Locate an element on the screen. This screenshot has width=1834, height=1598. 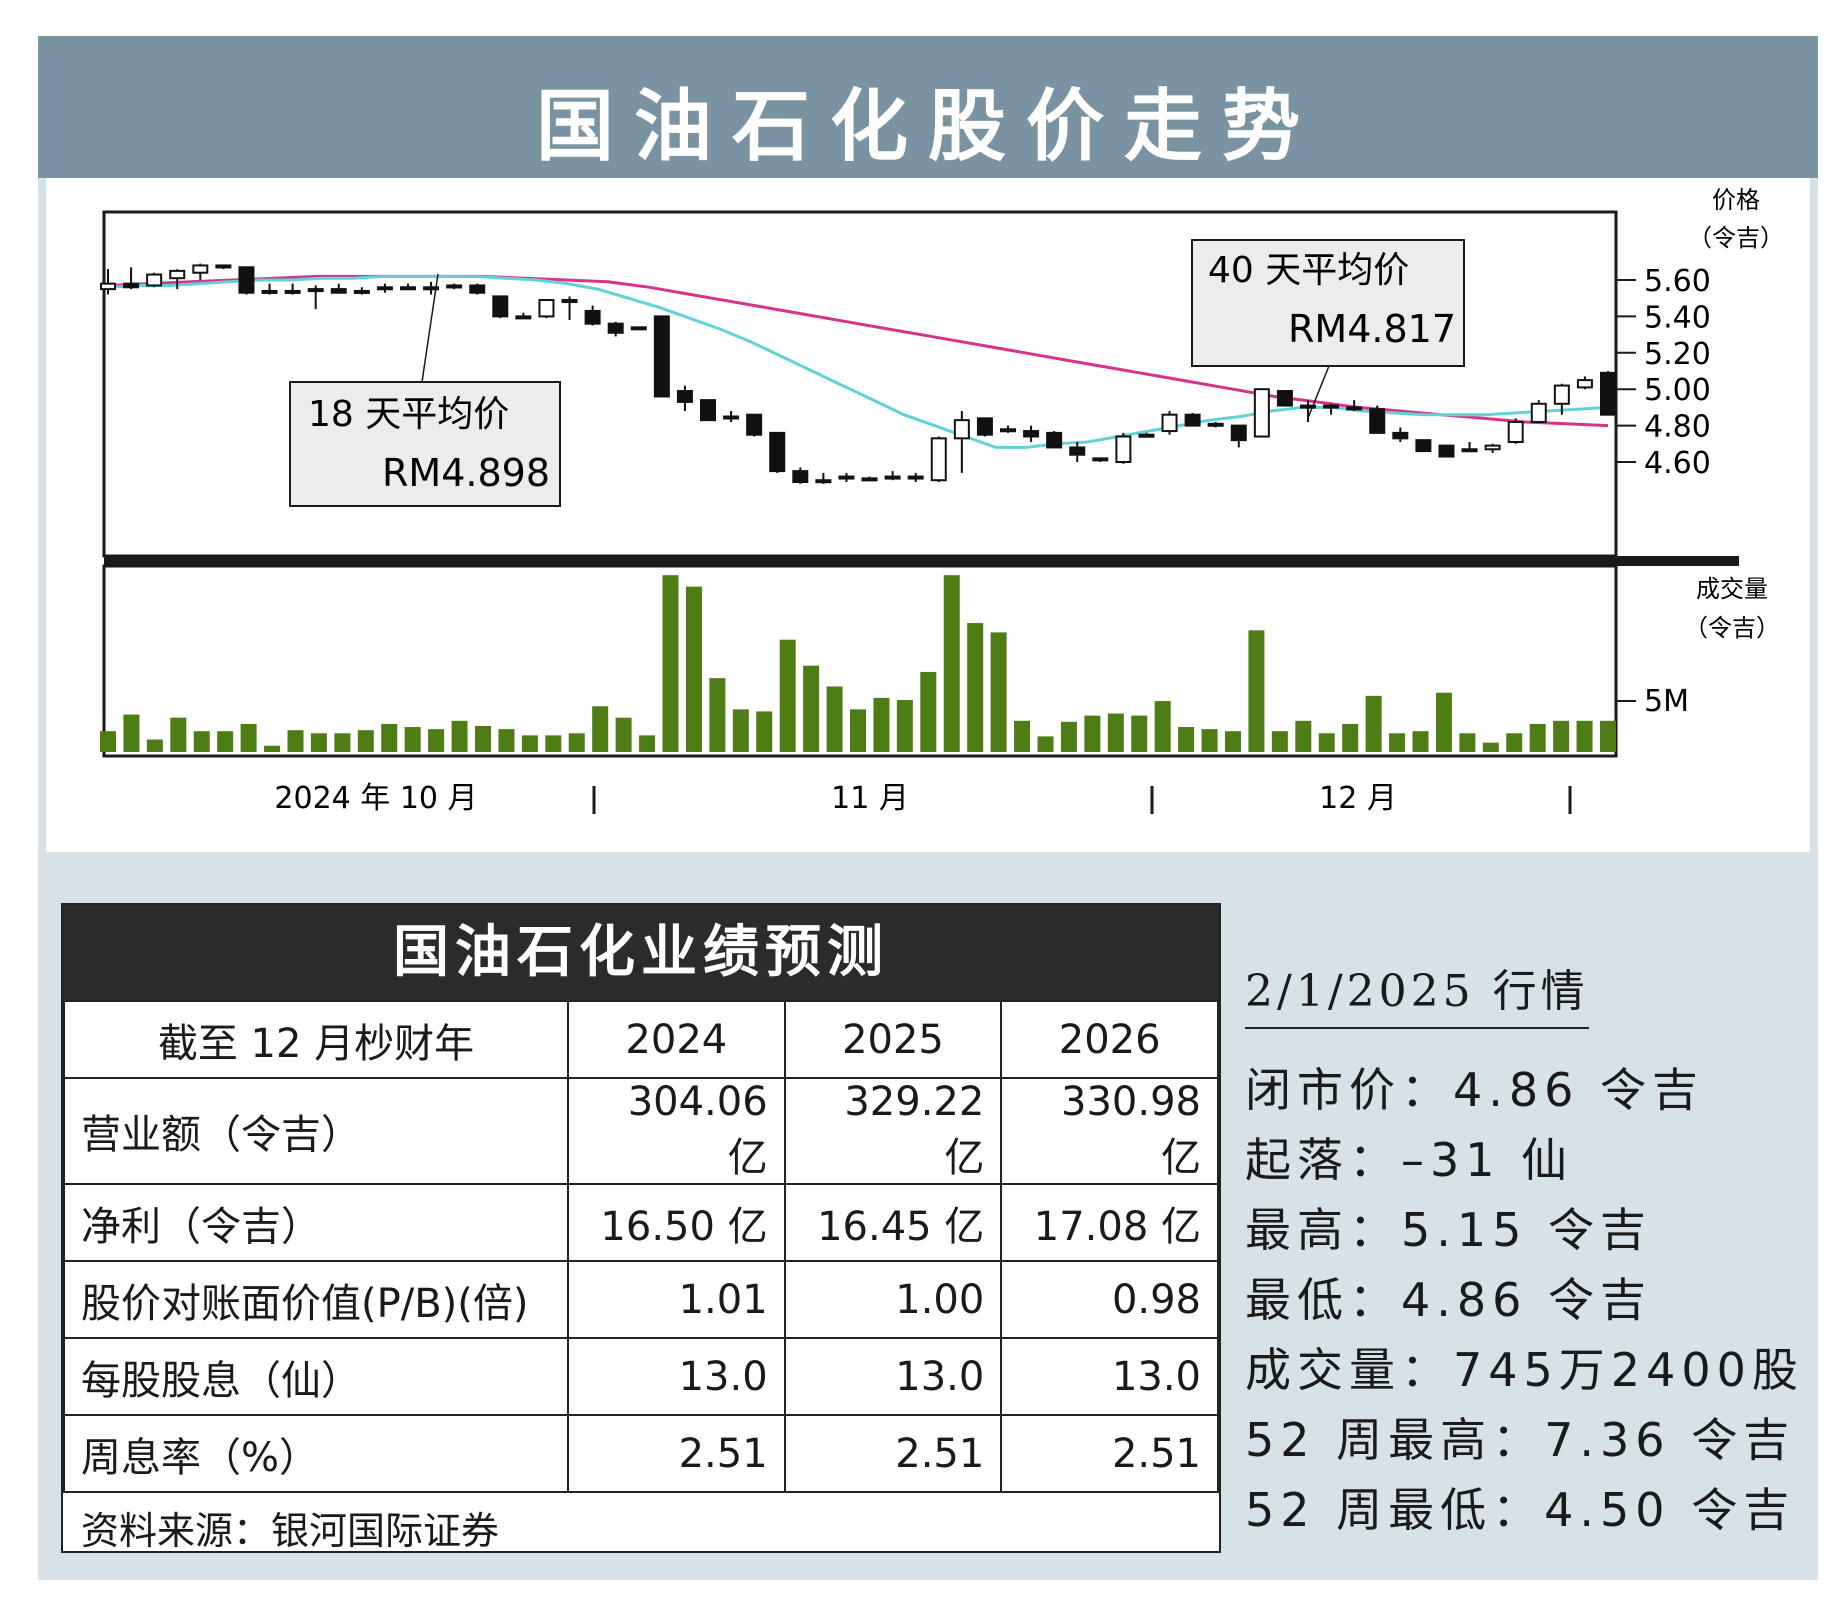
table-header-row: 截至 12 月杪财年 2024 2025 2026 is located at coordinates (641, 1039).